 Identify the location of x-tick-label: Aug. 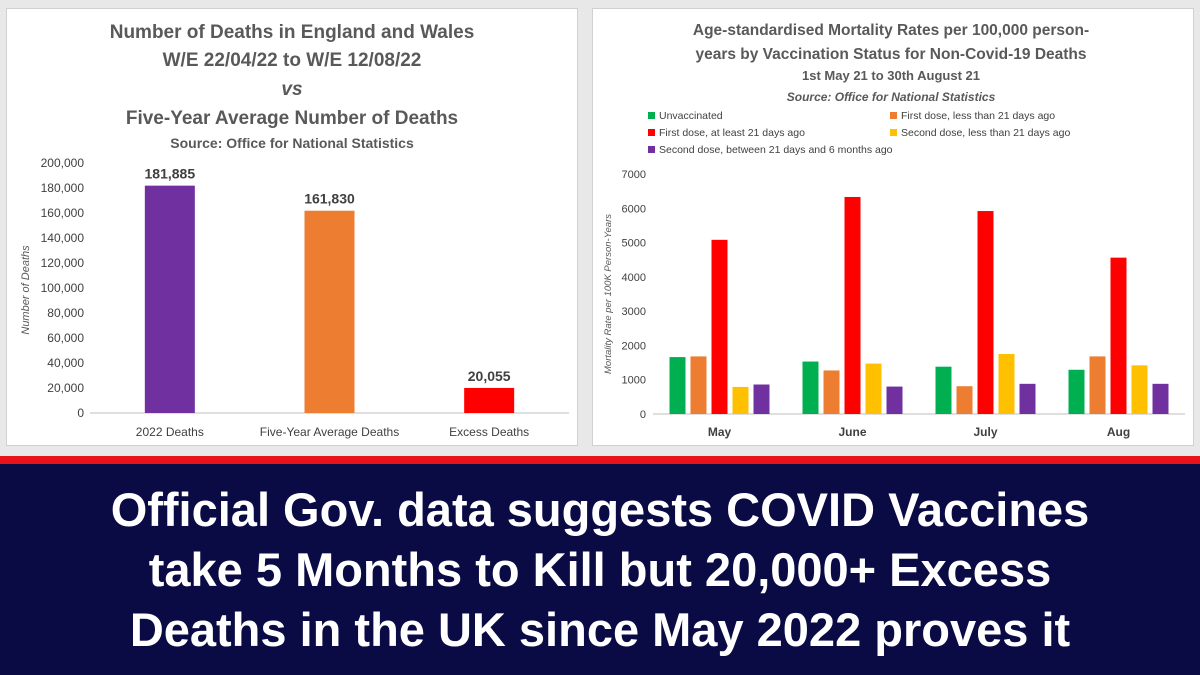
(1118, 432).